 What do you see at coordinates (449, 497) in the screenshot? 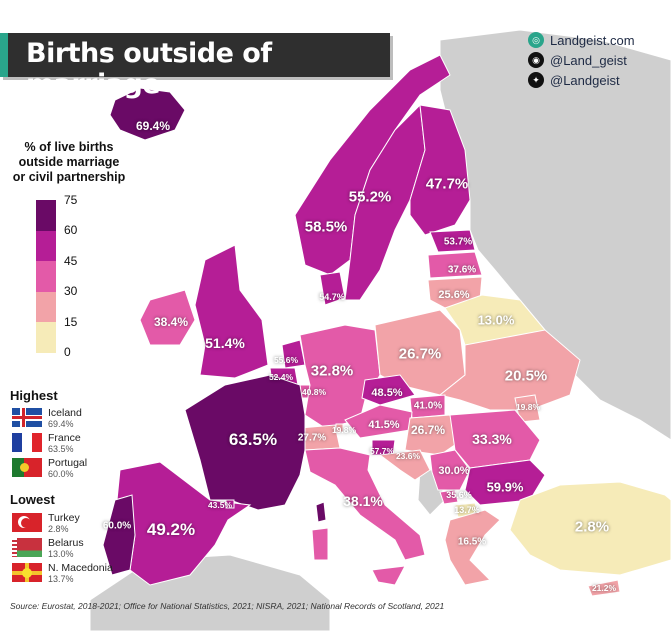
I see `region-montenegro` at bounding box center [449, 497].